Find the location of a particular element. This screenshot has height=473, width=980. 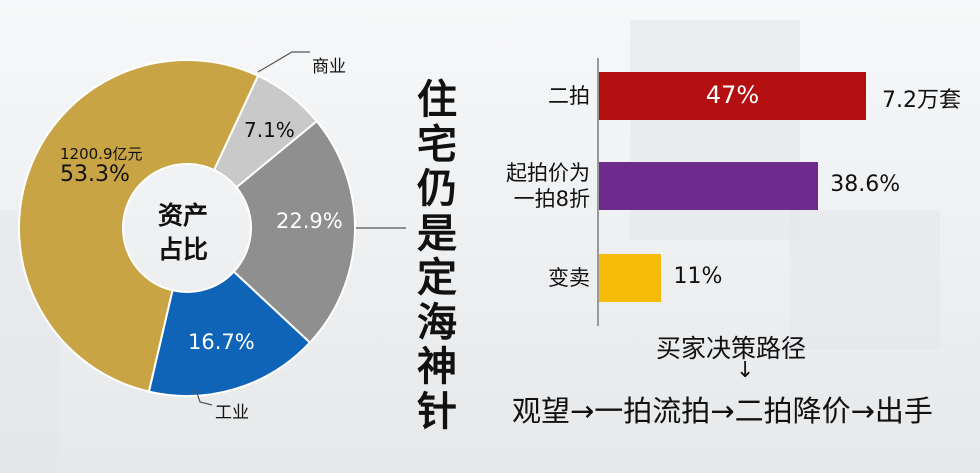

category-label: 二拍 is located at coordinates (569, 96).